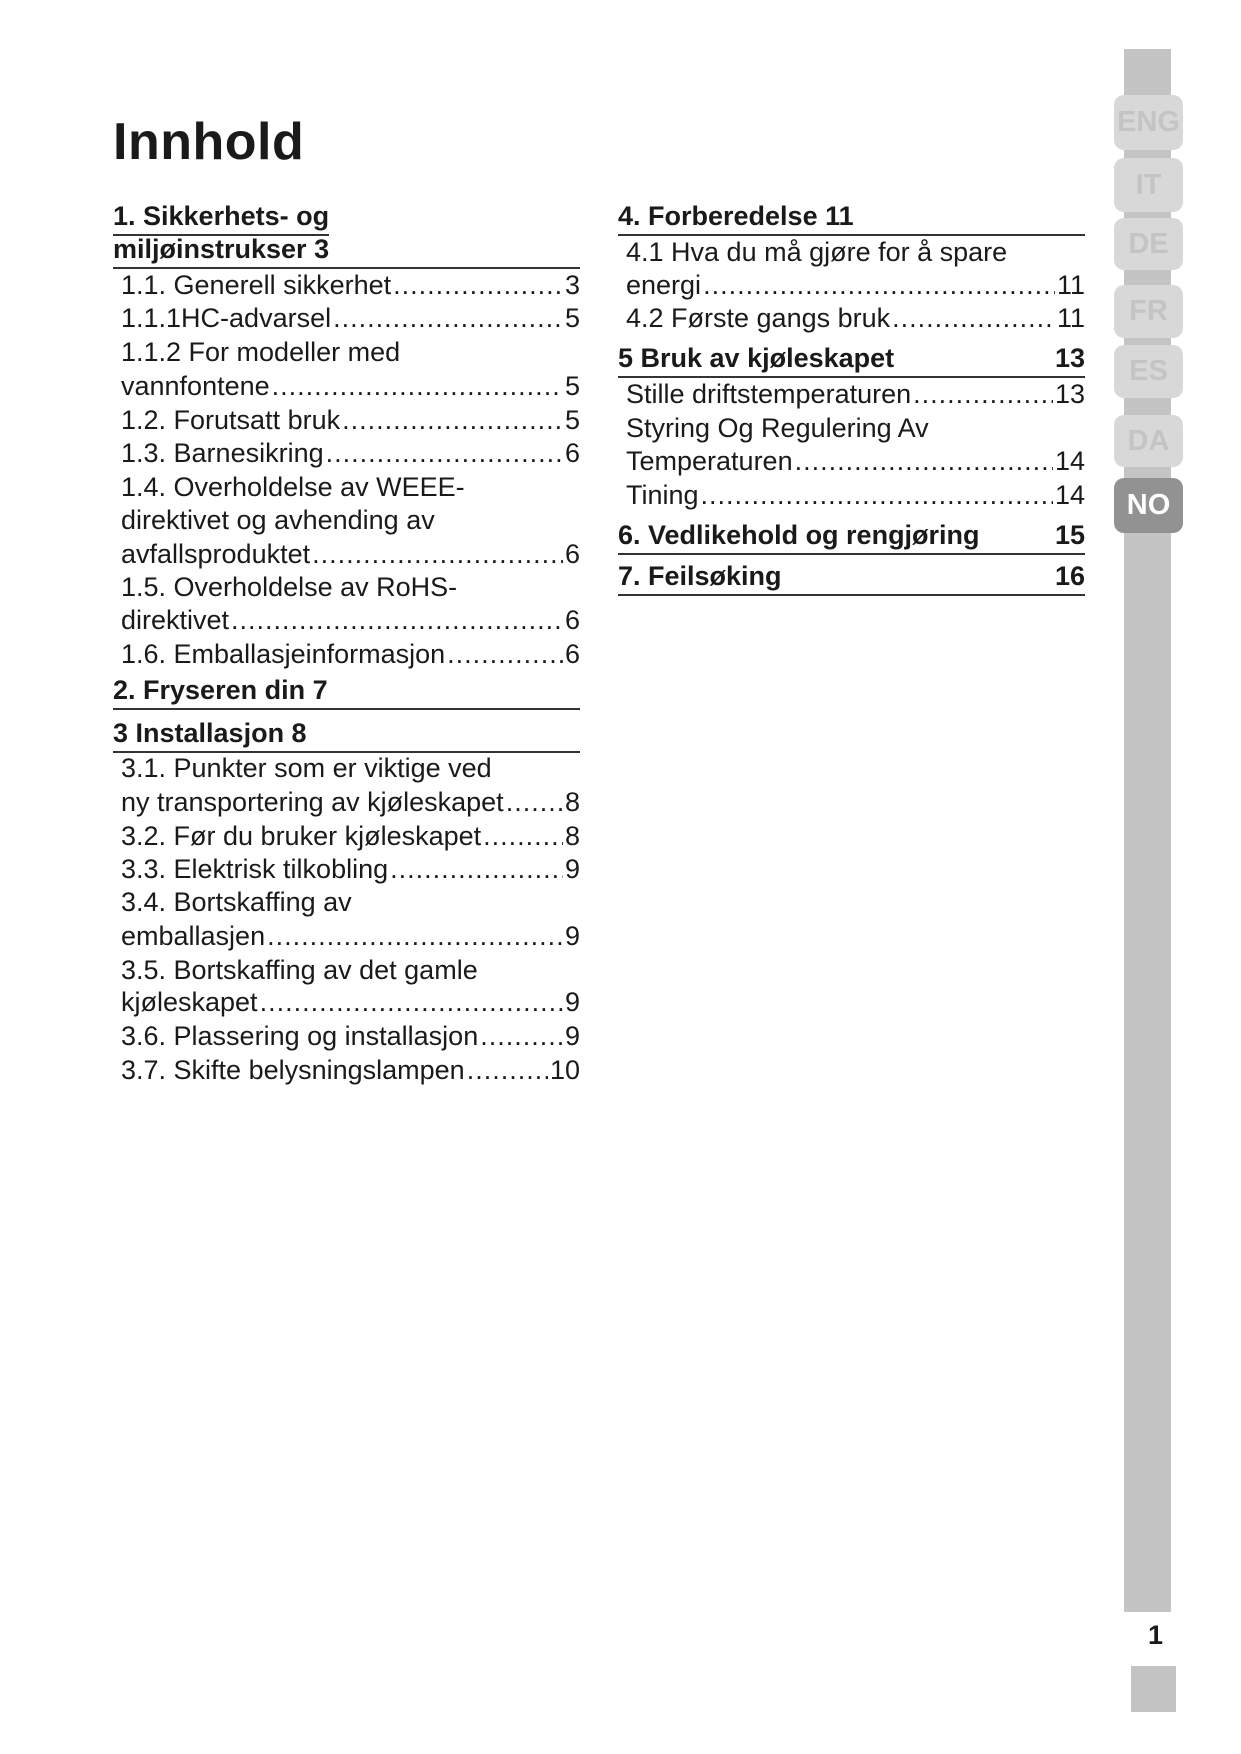 The width and height of the screenshot is (1241, 1754). I want to click on toc-entry-label: 3.3. Elektrisk tilkobling, so click(255, 868).